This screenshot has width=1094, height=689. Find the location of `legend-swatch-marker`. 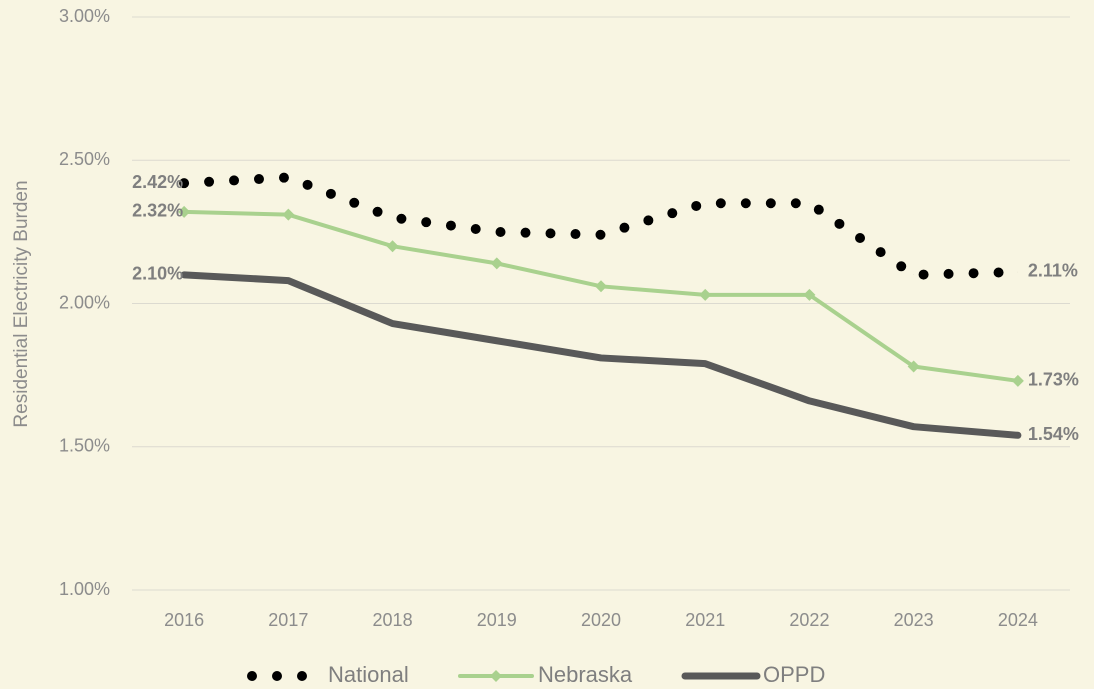

legend-swatch-marker is located at coordinates (496, 676).